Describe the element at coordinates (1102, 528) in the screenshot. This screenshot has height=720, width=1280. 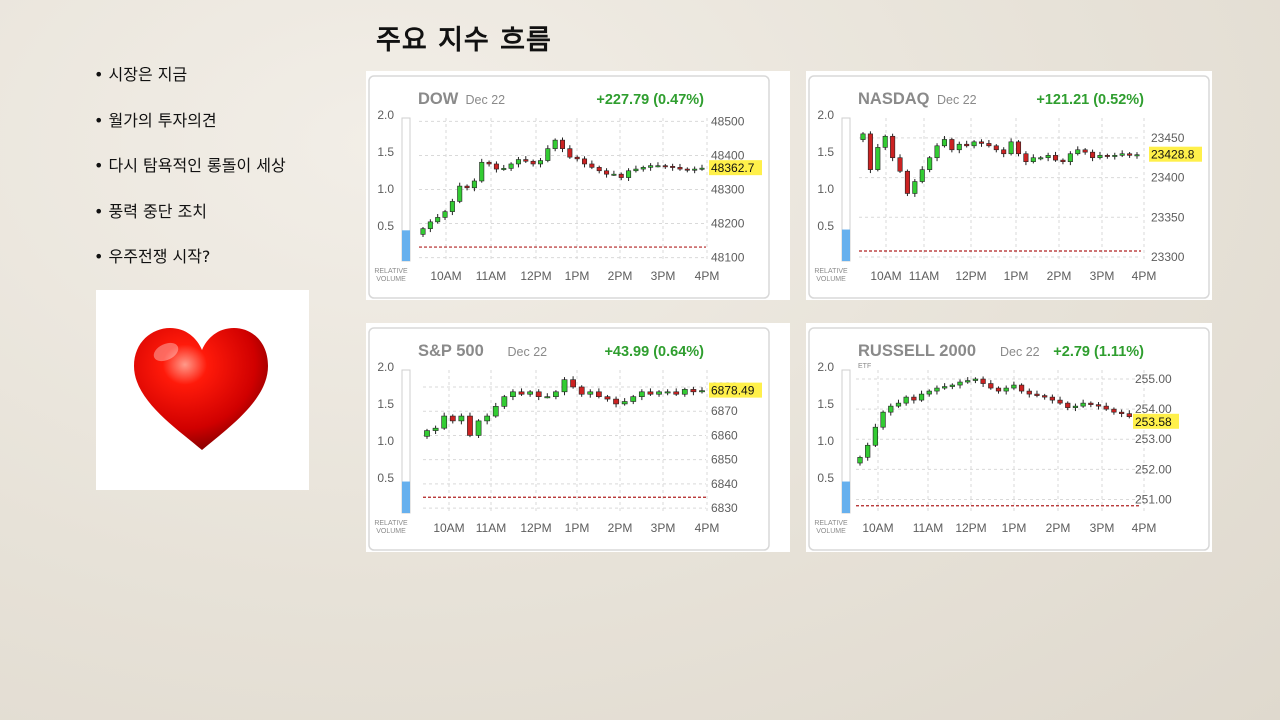
I see `x-tick-label: 3PM` at that location.